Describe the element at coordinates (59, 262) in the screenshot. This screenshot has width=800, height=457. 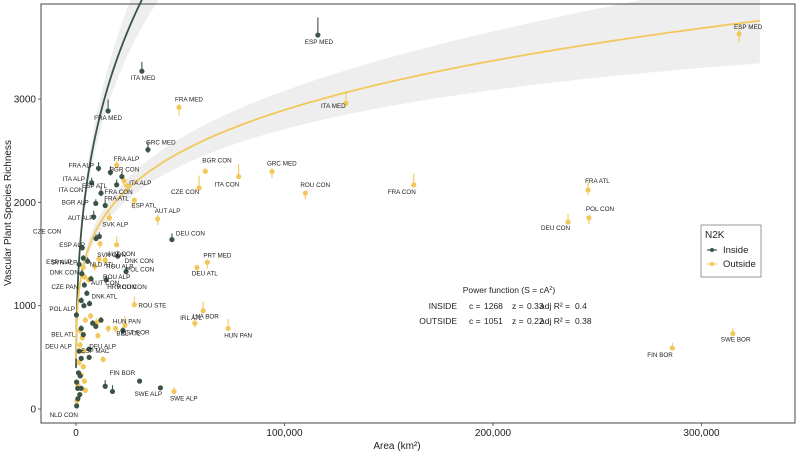
I see `point-label: ESP ALP` at that location.